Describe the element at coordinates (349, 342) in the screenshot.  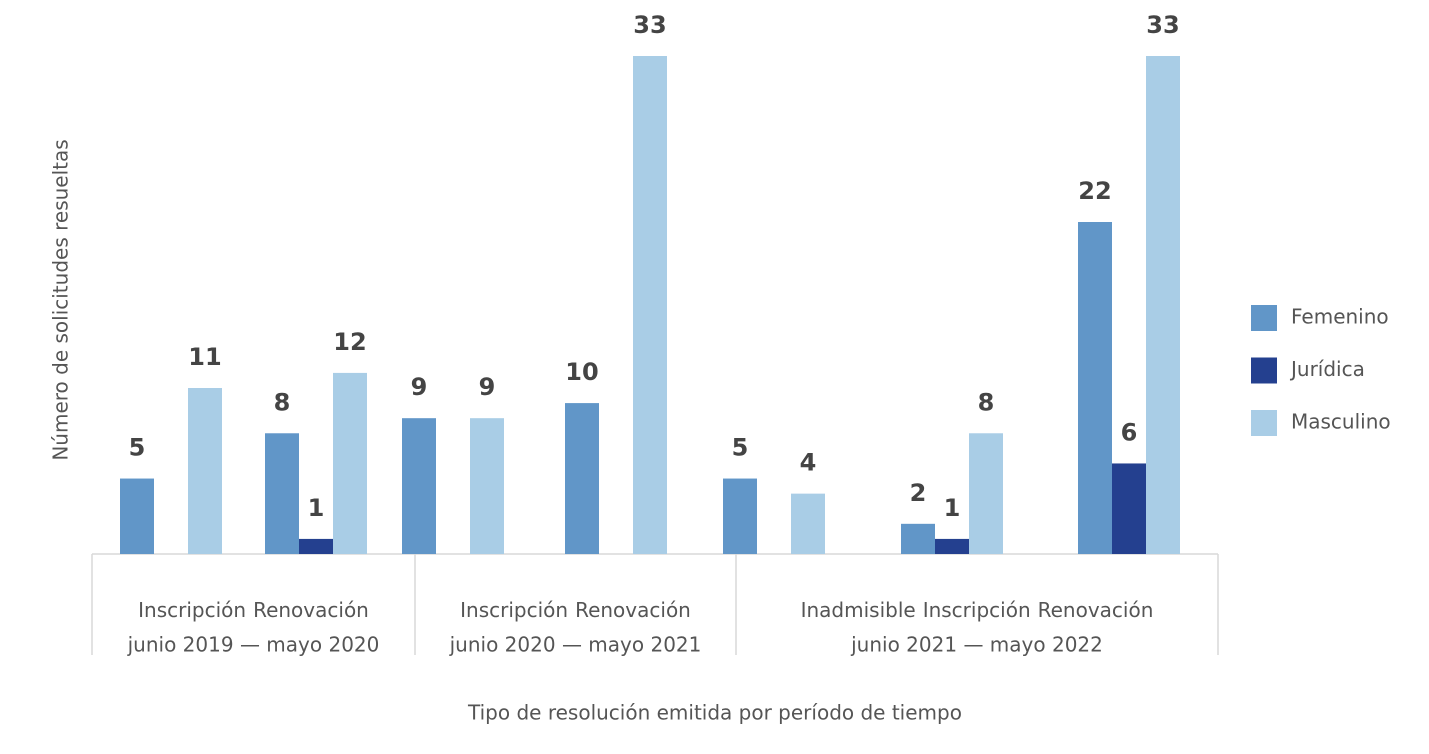
I see `data-label: 12` at that location.